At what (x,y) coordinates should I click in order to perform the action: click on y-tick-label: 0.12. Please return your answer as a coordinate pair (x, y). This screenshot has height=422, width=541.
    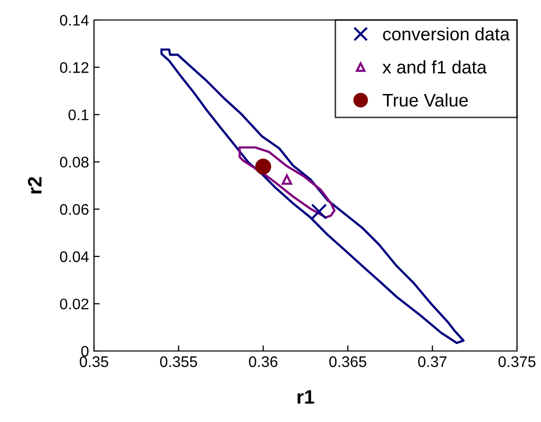
    Looking at the image, I should click on (74, 67).